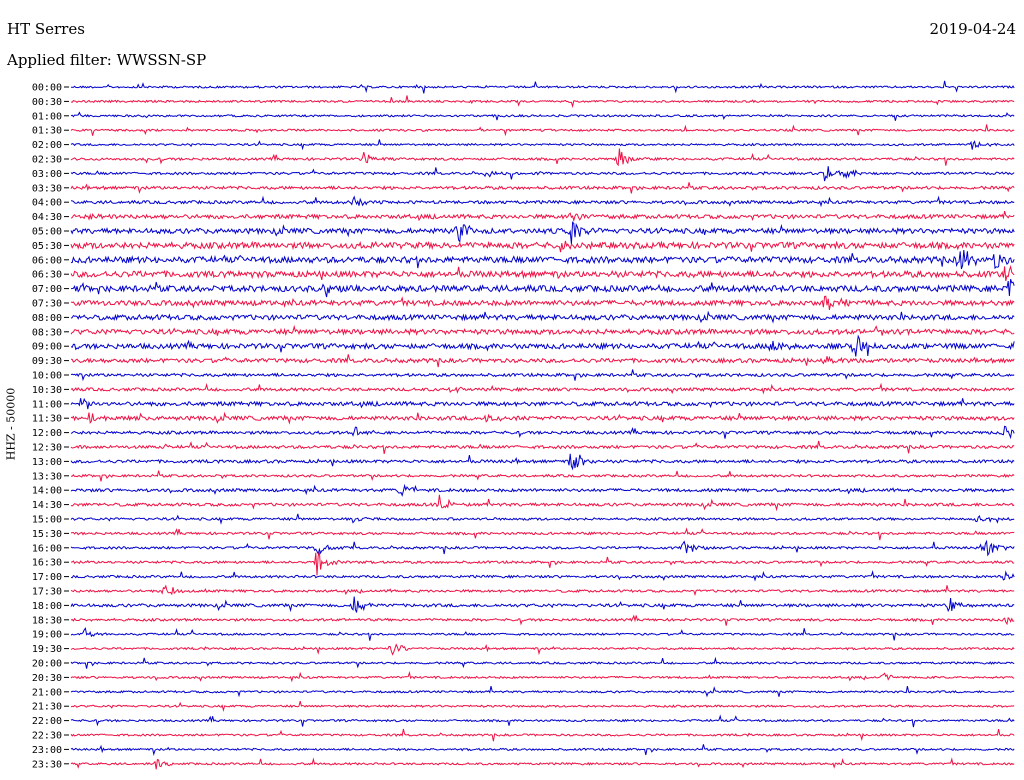 This screenshot has height=780, width=1024. What do you see at coordinates (47, 116) in the screenshot?
I see `time-tick-label: 01:00` at bounding box center [47, 116].